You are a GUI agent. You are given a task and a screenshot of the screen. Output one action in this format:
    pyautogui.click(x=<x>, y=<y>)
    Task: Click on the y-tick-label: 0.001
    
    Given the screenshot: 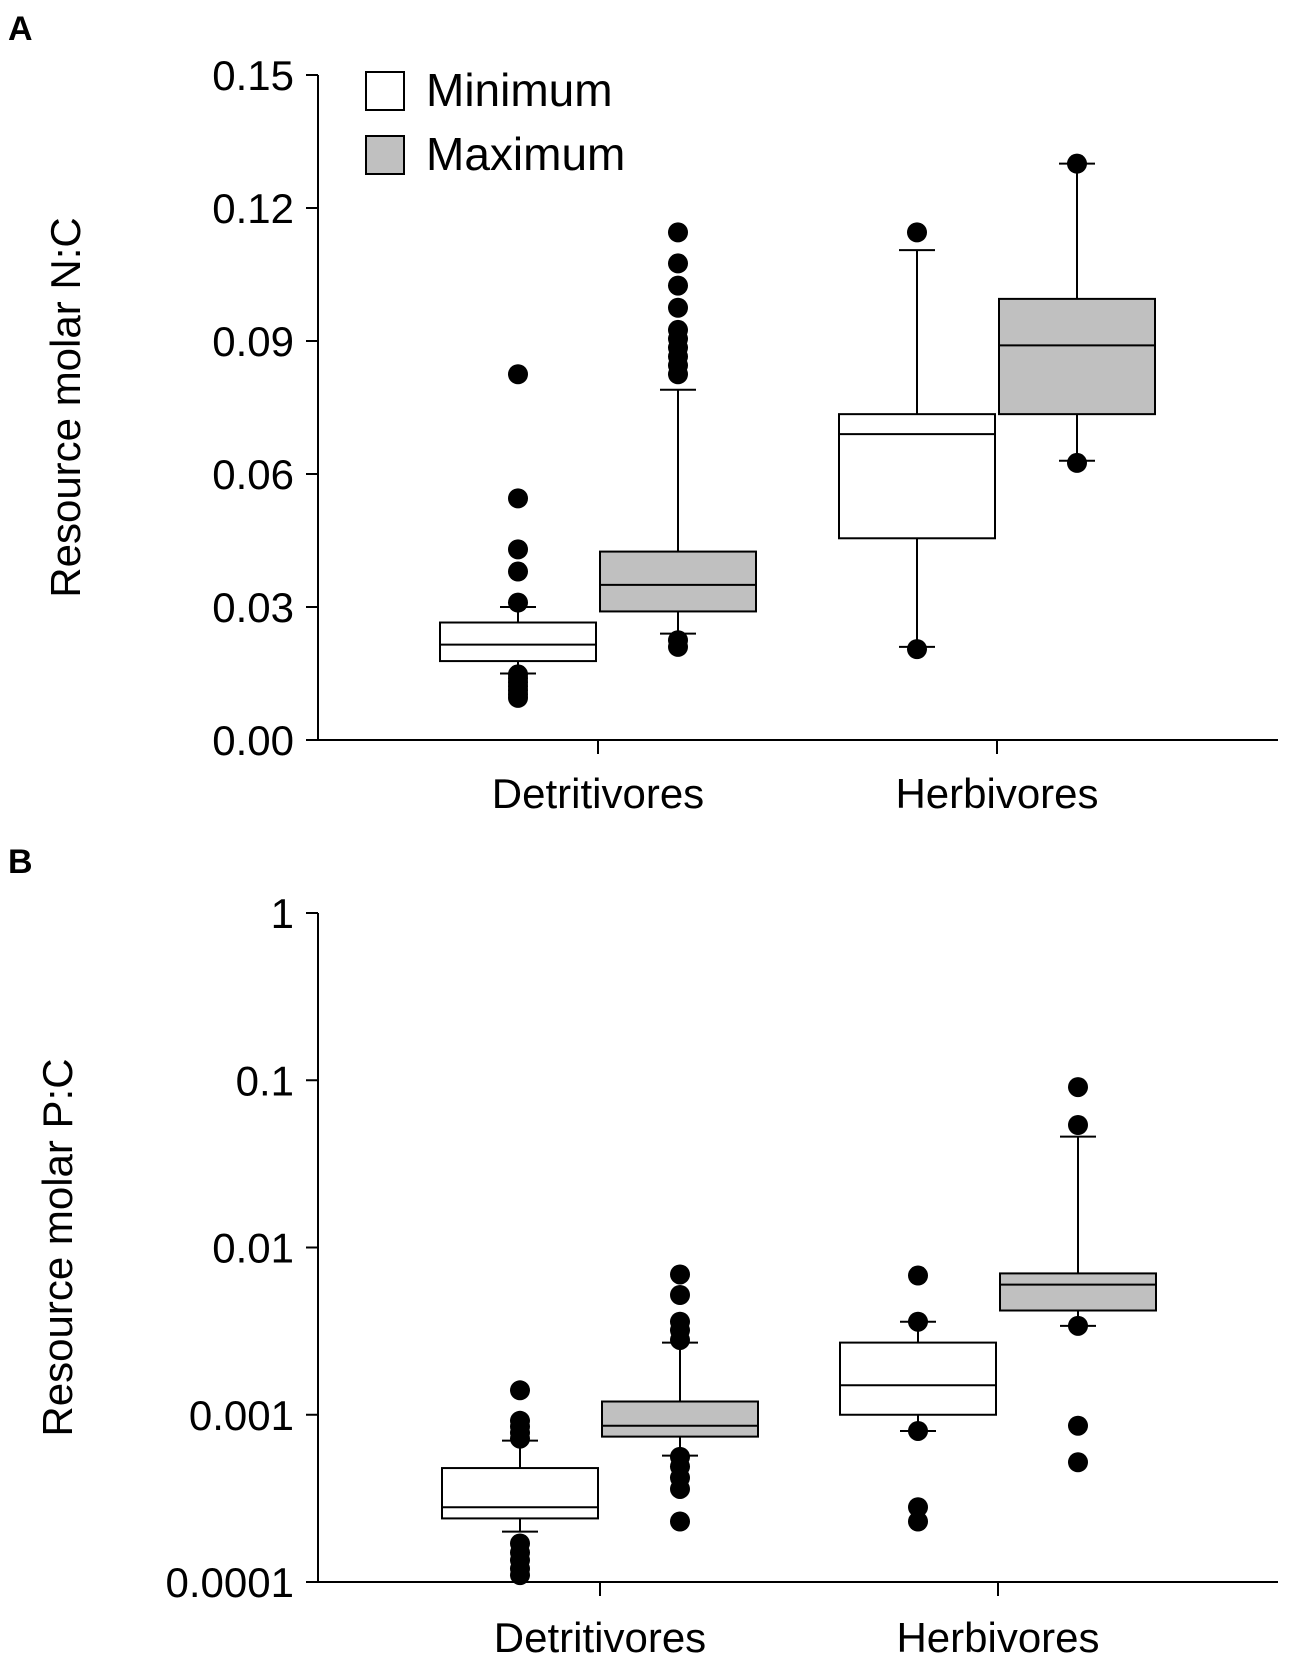 What is the action you would take?
    pyautogui.click(x=241, y=1415)
    